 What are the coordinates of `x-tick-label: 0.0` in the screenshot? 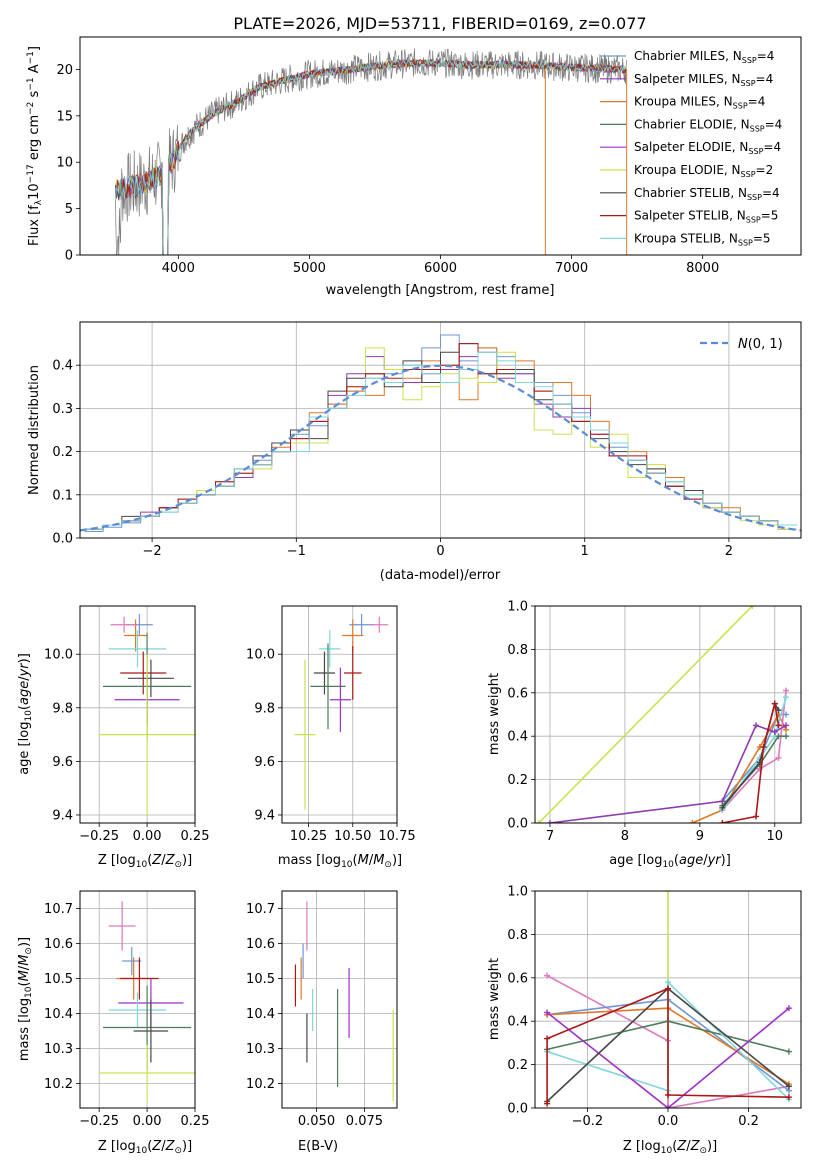 It's located at (668, 1121).